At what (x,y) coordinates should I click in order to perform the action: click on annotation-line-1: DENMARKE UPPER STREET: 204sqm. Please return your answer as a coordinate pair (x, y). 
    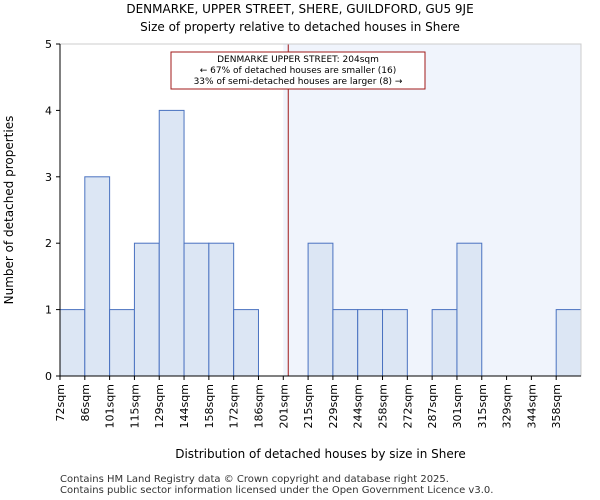
    Looking at the image, I should click on (298, 60).